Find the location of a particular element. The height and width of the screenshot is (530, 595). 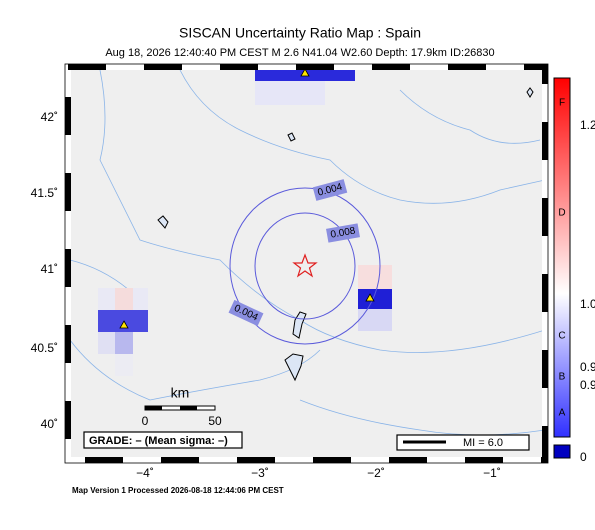

colorbar-values: 1.2 1.0 0.9 0.9 0 is located at coordinates (587, 291).